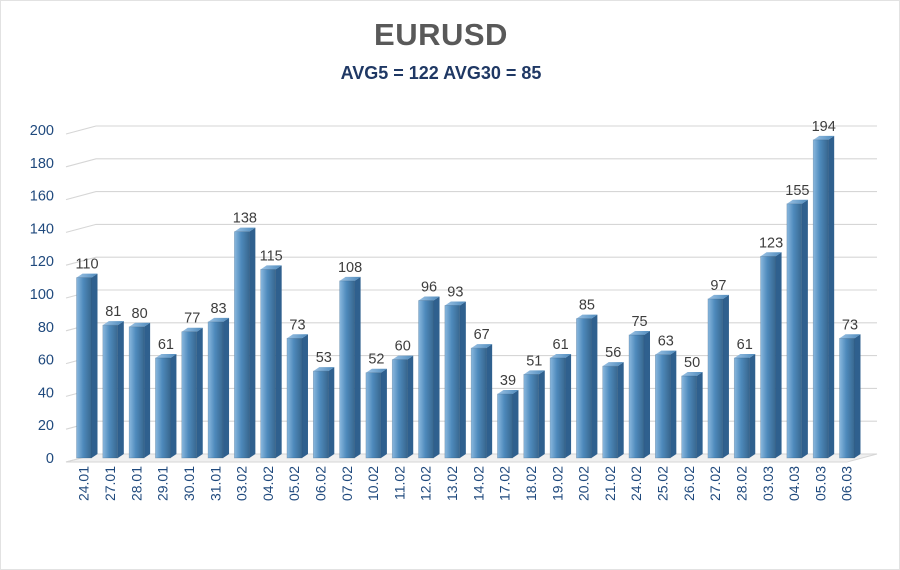  I want to click on x-tick-label: 28.01, so click(136, 483).